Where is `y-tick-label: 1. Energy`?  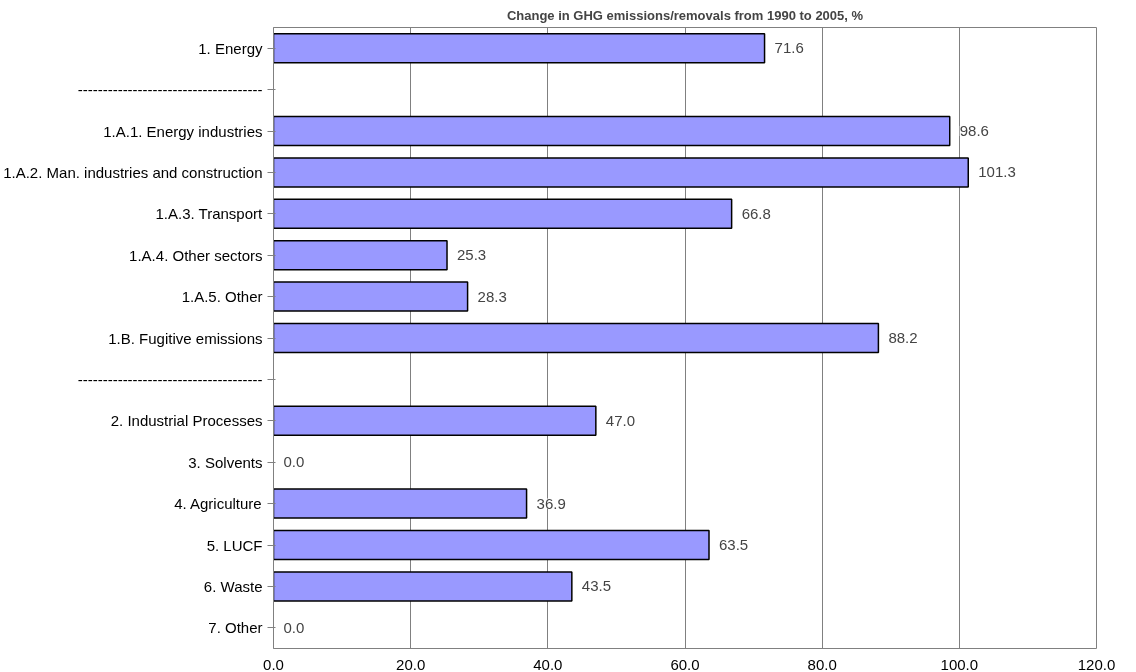 y-tick-label: 1. Energy is located at coordinates (230, 48).